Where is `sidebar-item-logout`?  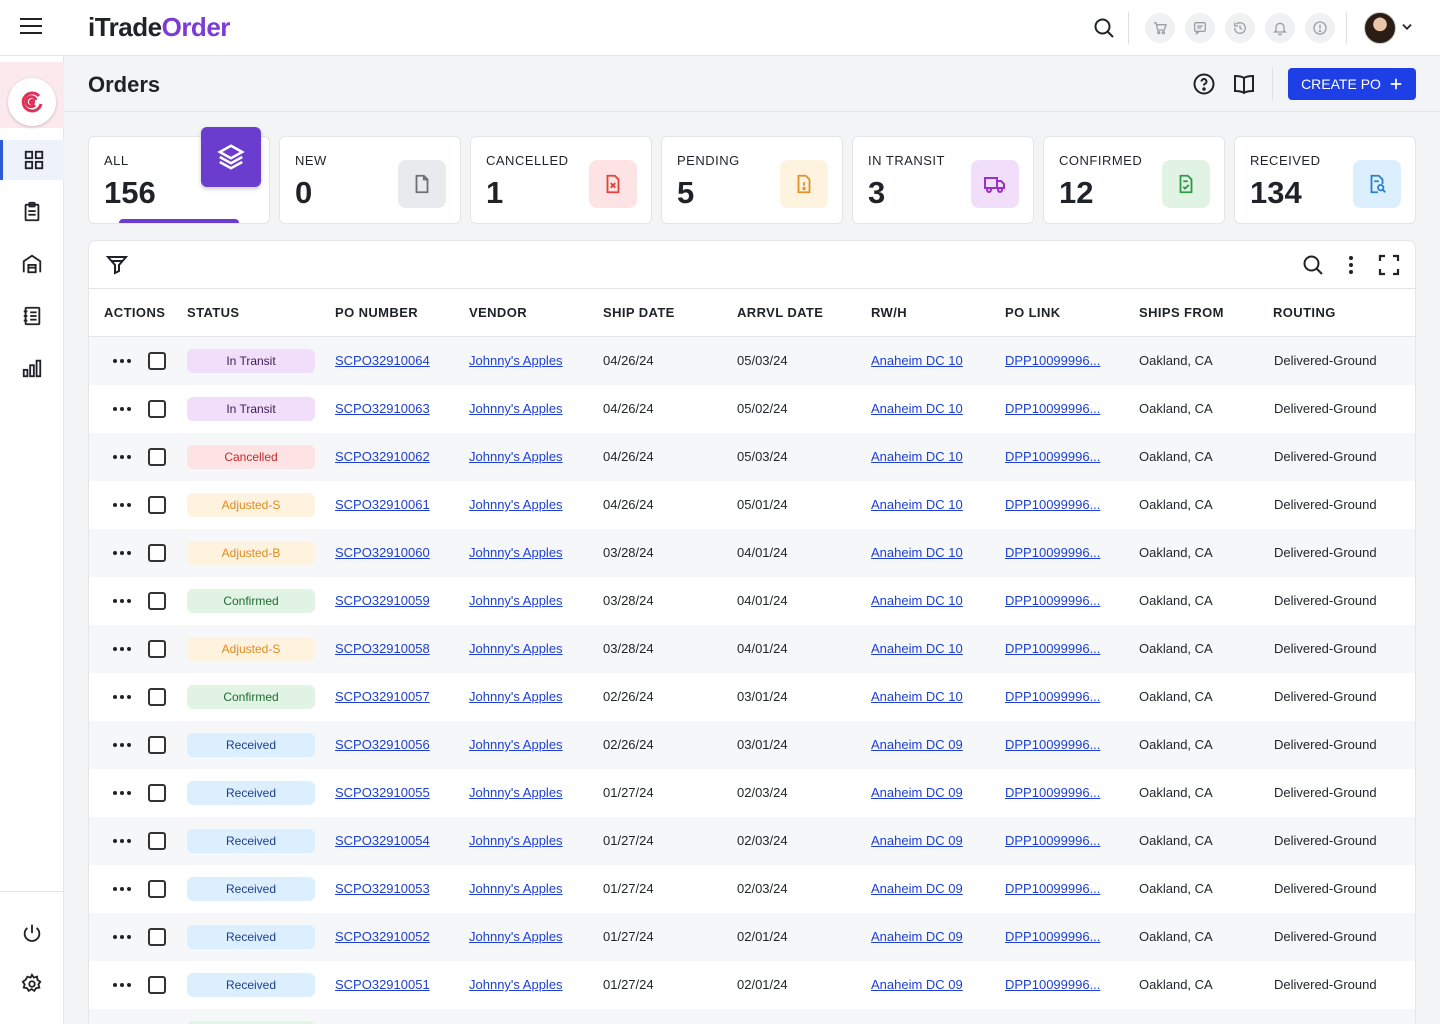 sidebar-item-logout is located at coordinates (32, 933).